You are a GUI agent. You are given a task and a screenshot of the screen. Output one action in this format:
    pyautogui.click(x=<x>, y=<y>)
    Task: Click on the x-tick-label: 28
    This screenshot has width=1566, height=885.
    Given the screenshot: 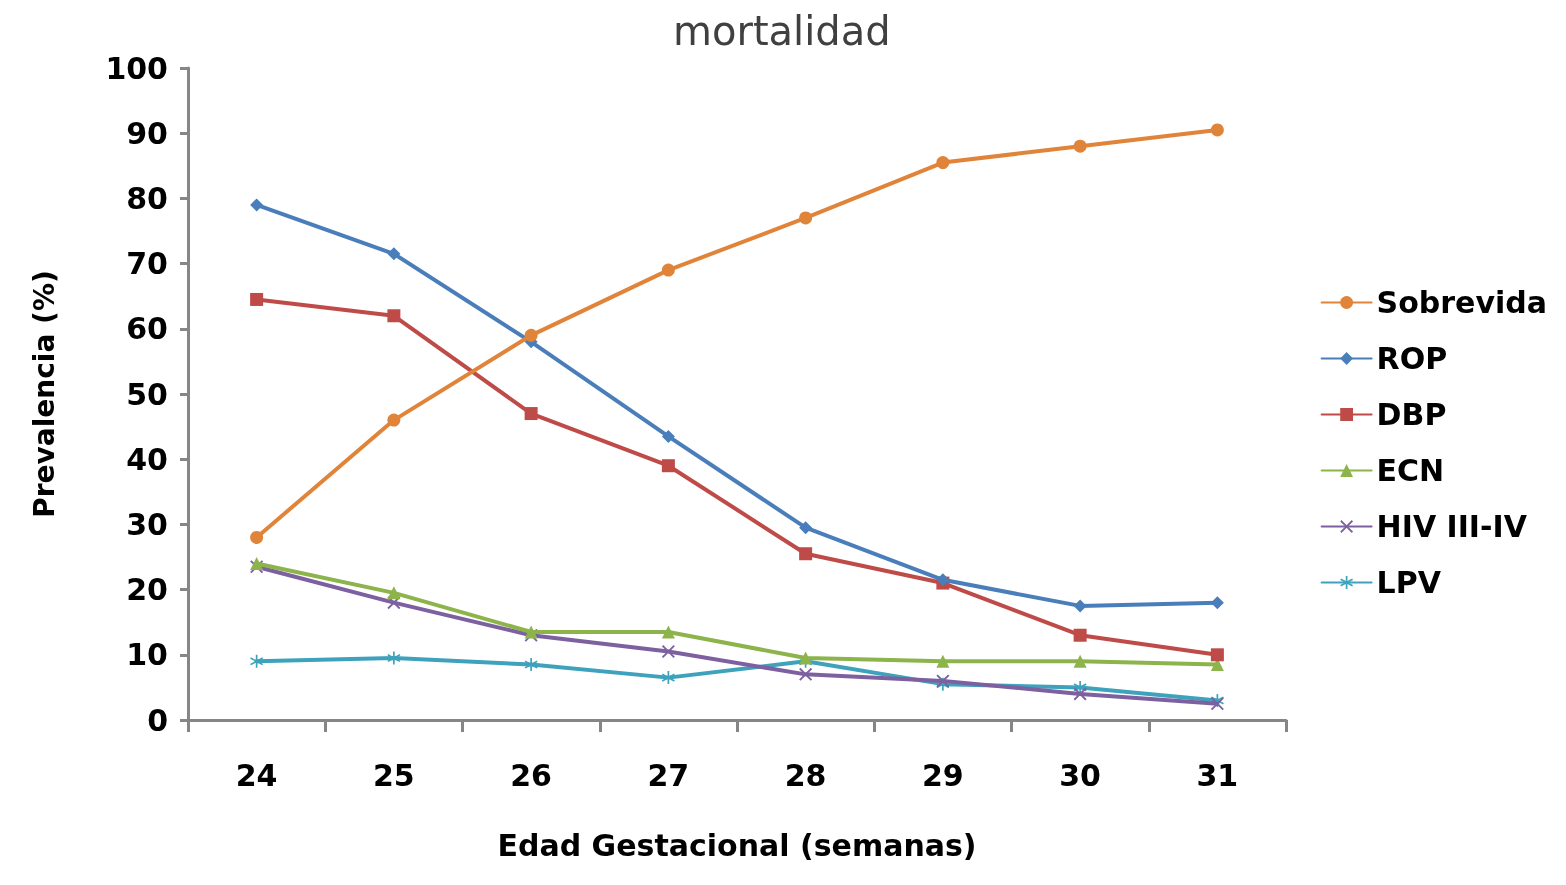 What is the action you would take?
    pyautogui.click(x=805, y=775)
    